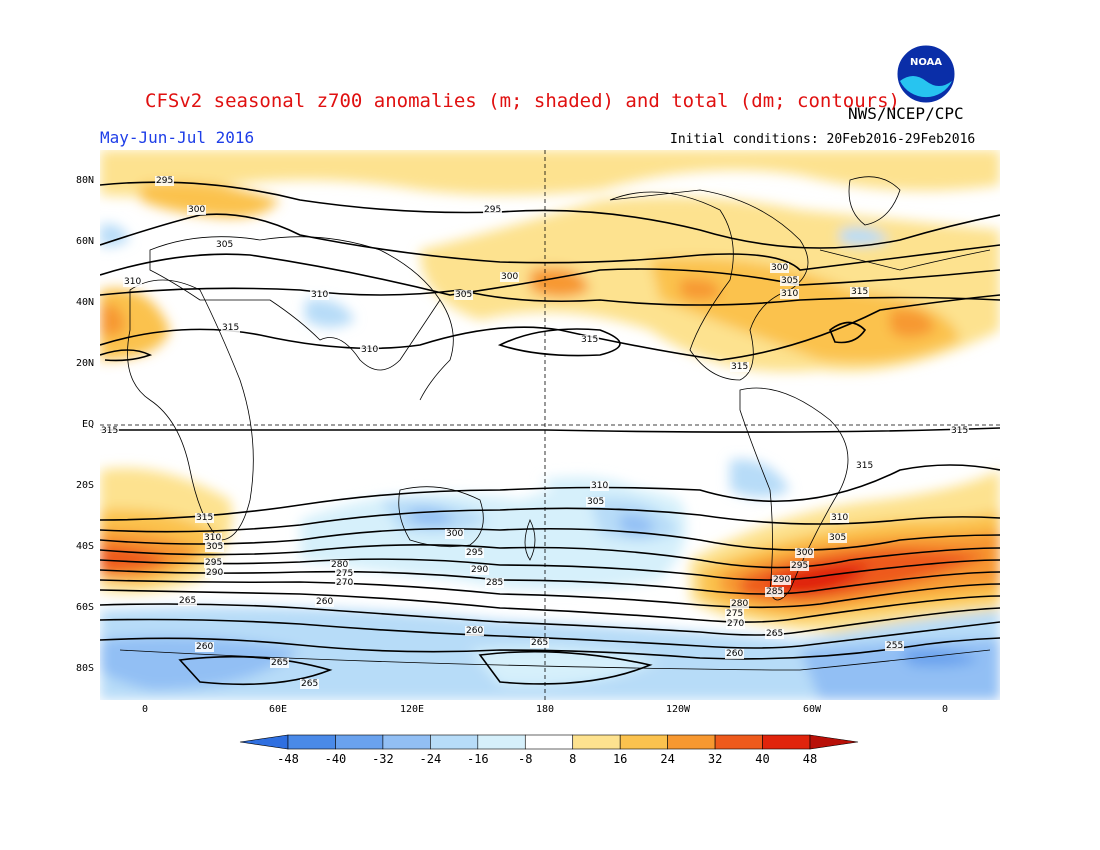 The height and width of the screenshot is (850, 1100). Describe the element at coordinates (810, 759) in the screenshot. I see `colorbar-label: 48` at that location.